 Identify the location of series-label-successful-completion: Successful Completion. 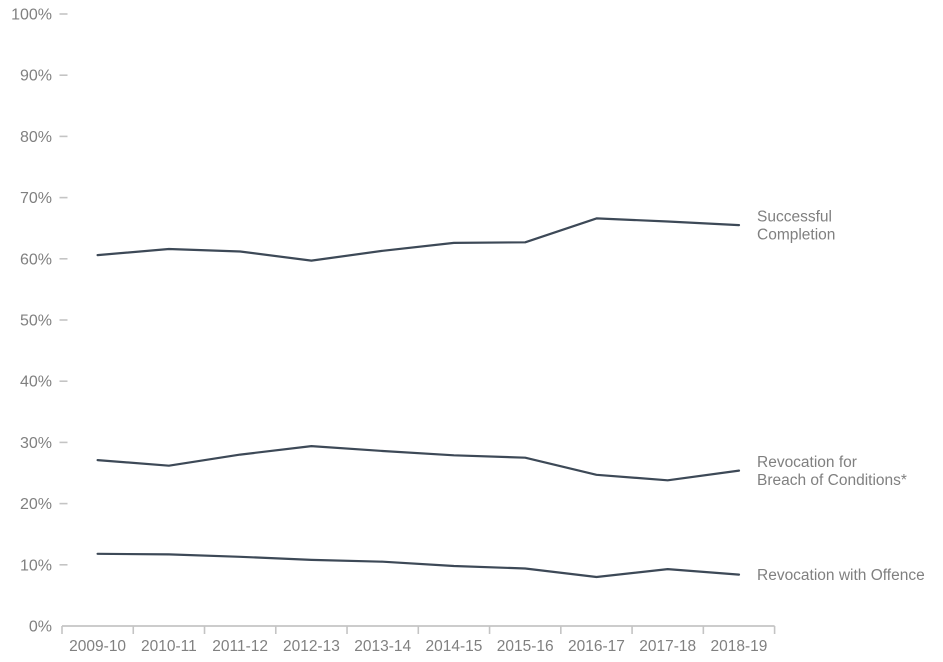
(796, 226).